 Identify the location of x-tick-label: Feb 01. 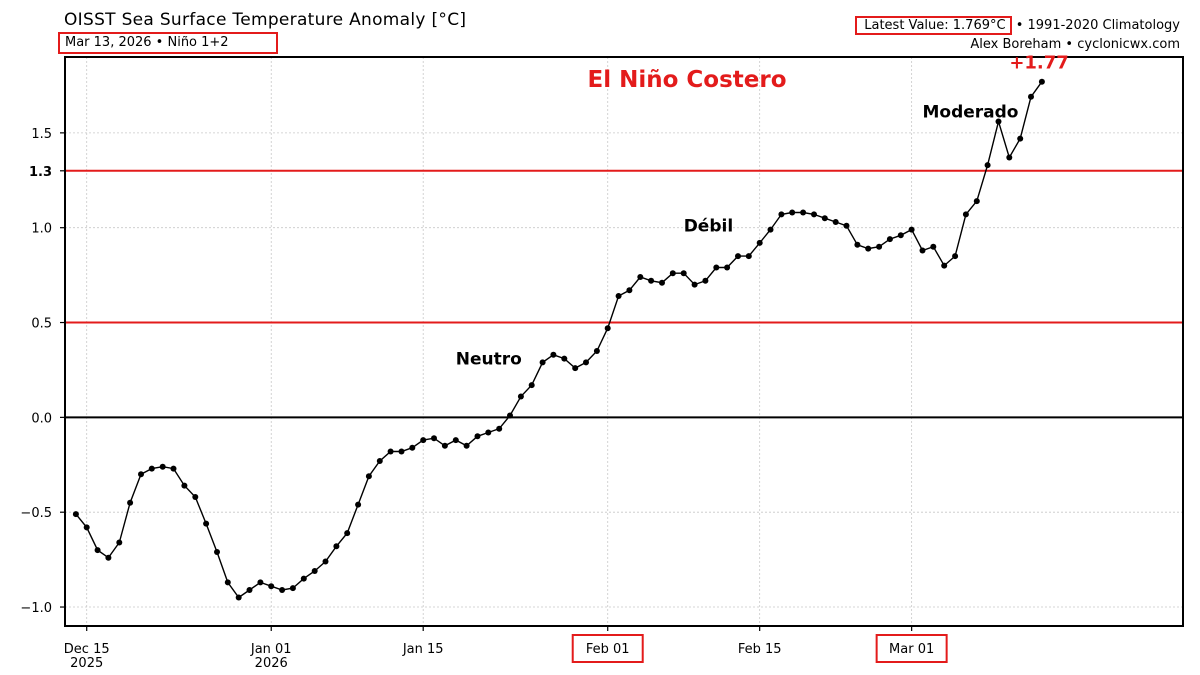
(608, 649).